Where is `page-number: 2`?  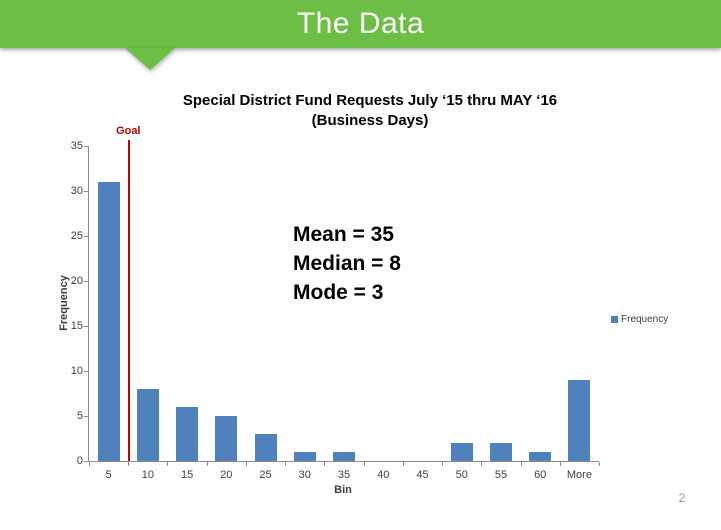
page-number: 2 is located at coordinates (682, 498).